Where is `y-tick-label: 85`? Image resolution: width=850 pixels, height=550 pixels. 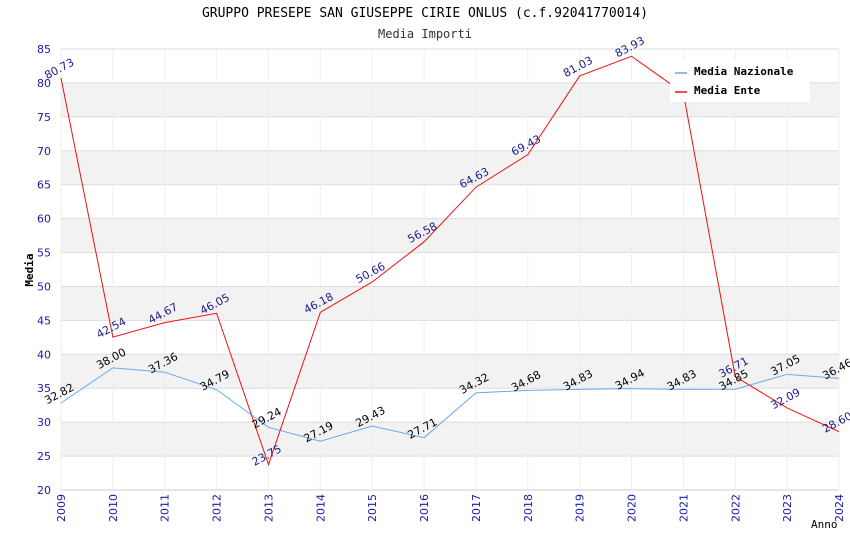
y-tick-label: 85 is located at coordinates (44, 49).